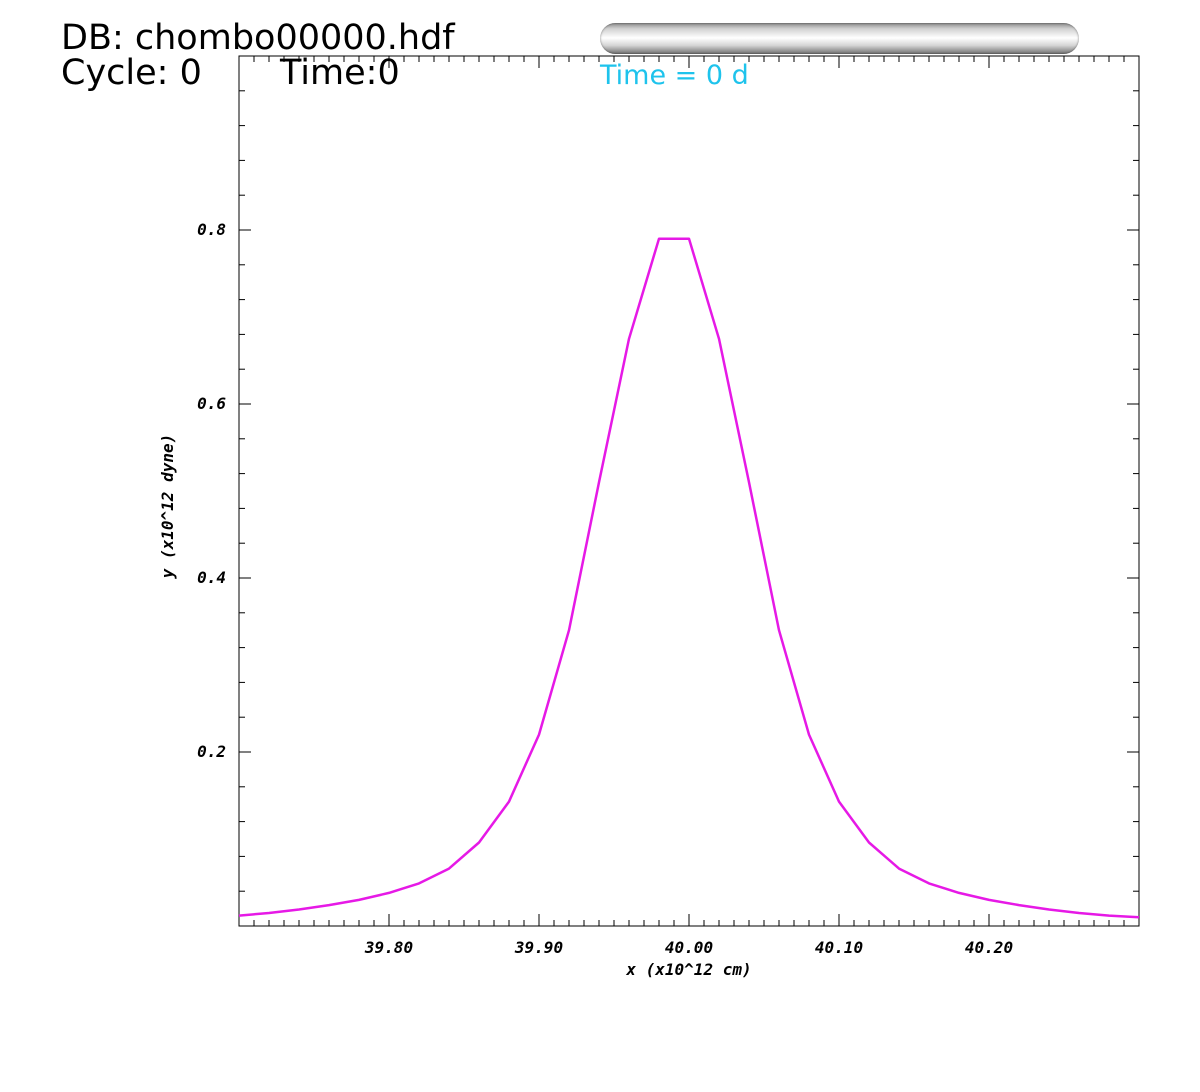  Describe the element at coordinates (388, 947) in the screenshot. I see `x-tick-label: 39.80` at that location.